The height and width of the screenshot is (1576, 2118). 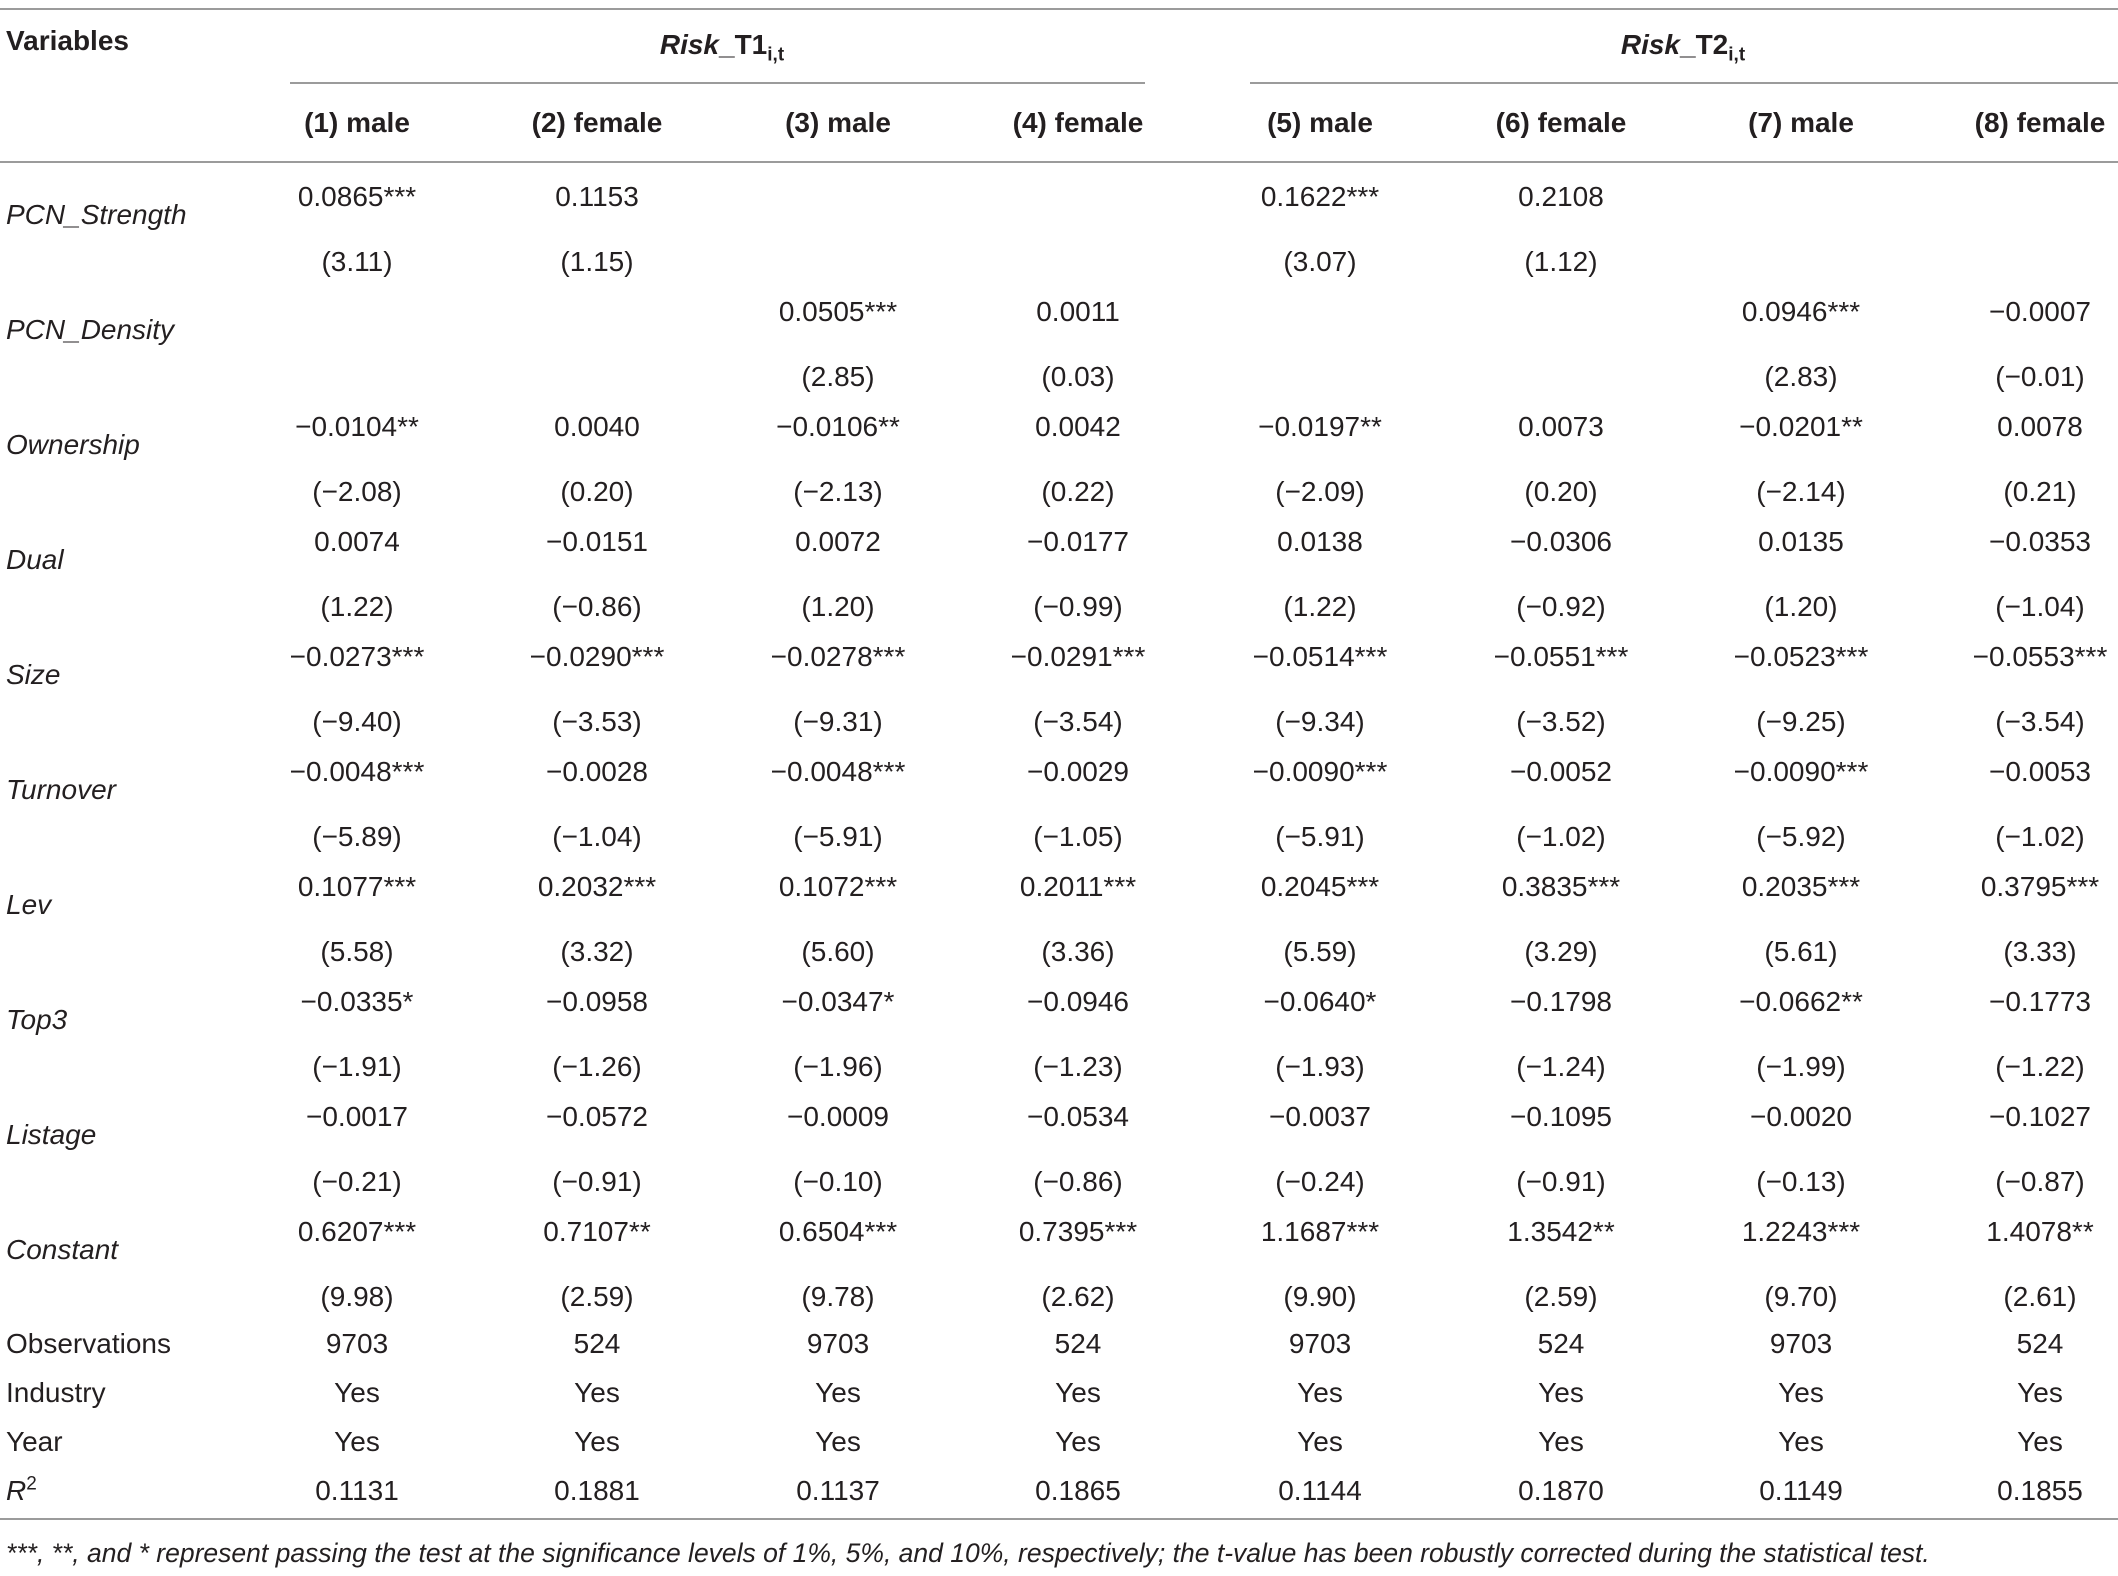 What do you see at coordinates (1561, 1001) in the screenshot?
I see `coefficient-cell: −0.1798` at bounding box center [1561, 1001].